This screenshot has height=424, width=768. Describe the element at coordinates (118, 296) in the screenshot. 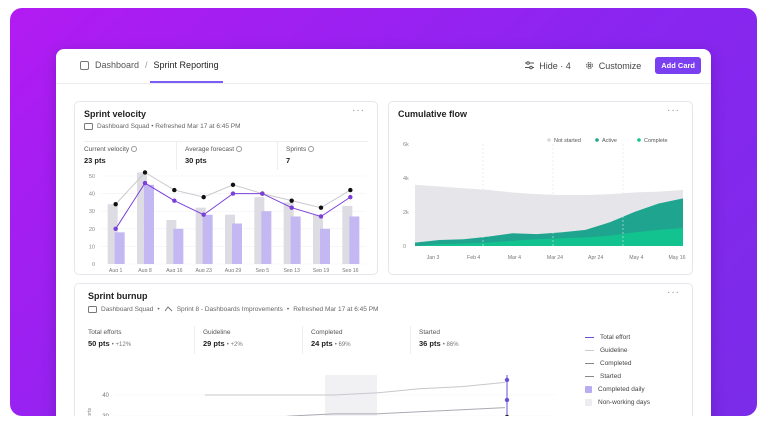

I see `sprint-burnup-title: Sprint burnup` at that location.